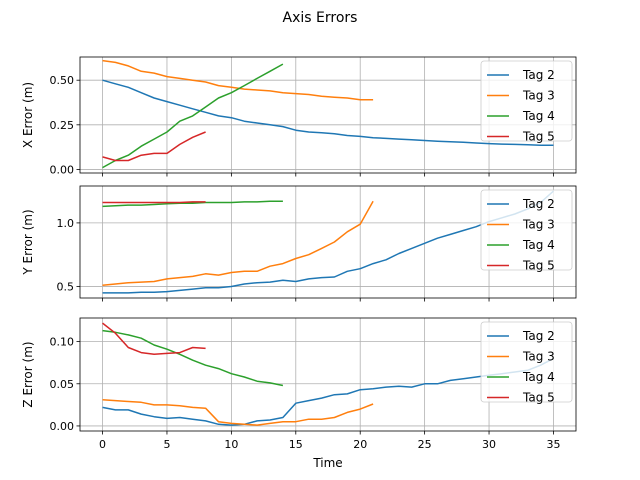  Describe the element at coordinates (62, 342) in the screenshot. I see `y-tick-label: 0.10` at that location.